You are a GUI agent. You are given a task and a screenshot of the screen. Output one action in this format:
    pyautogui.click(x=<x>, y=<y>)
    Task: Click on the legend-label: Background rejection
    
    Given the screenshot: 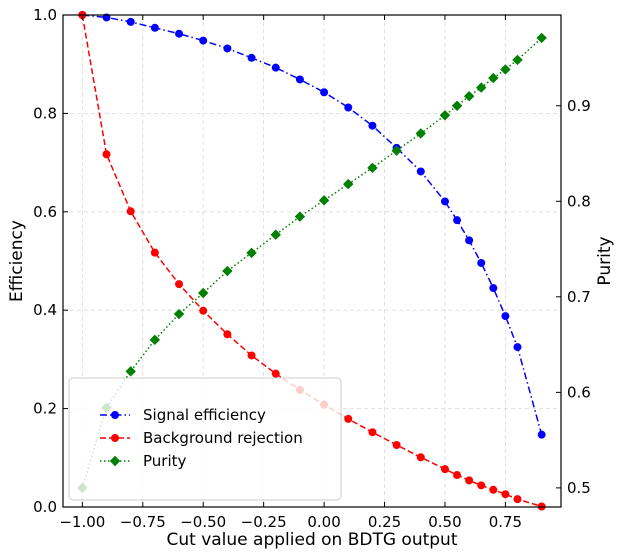 What is the action you would take?
    pyautogui.click(x=223, y=438)
    